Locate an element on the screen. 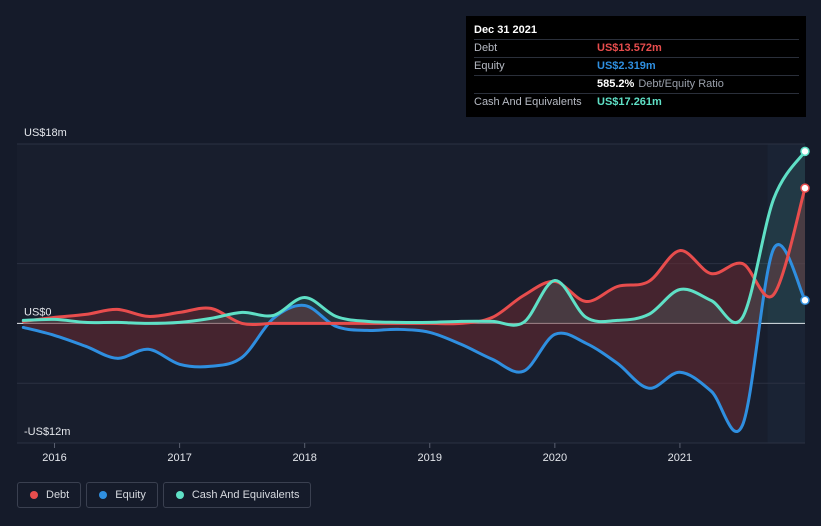 The image size is (821, 526). tooltip-row-cash: Cash And Equivalents US$17.261m is located at coordinates (636, 102).